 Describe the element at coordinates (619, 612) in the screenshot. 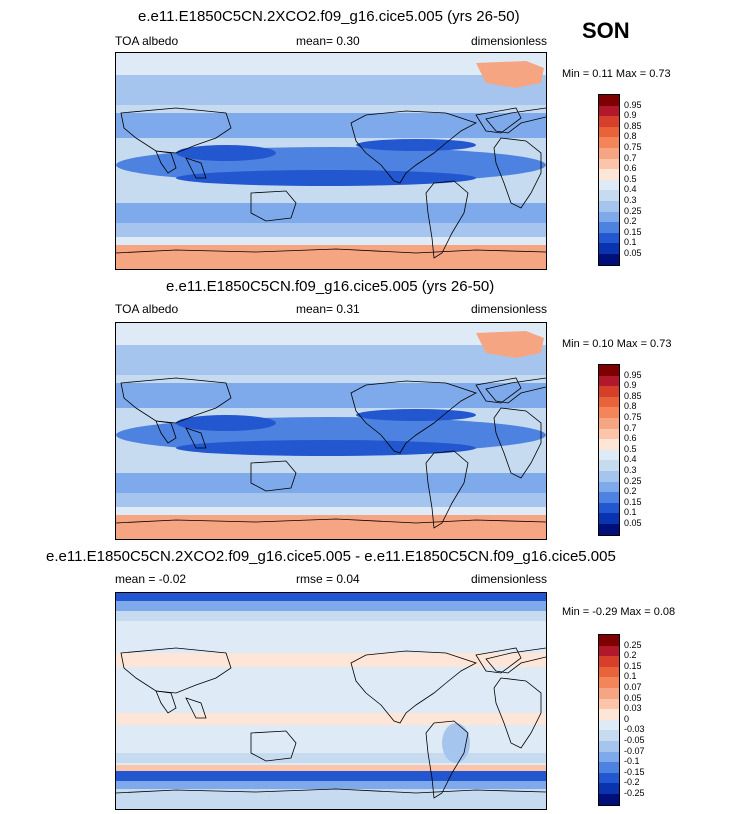

I see `panel-3-minmax: Min = -0.29 Max = 0.08` at that location.